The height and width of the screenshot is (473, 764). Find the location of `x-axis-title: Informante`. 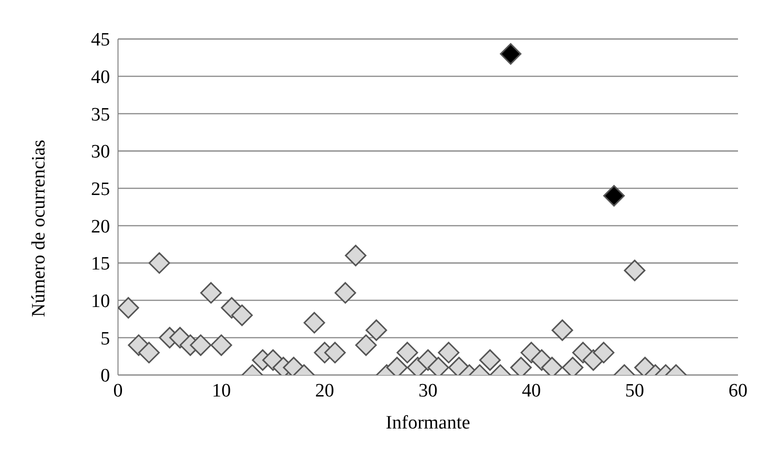

x-axis-title: Informante is located at coordinates (428, 423).